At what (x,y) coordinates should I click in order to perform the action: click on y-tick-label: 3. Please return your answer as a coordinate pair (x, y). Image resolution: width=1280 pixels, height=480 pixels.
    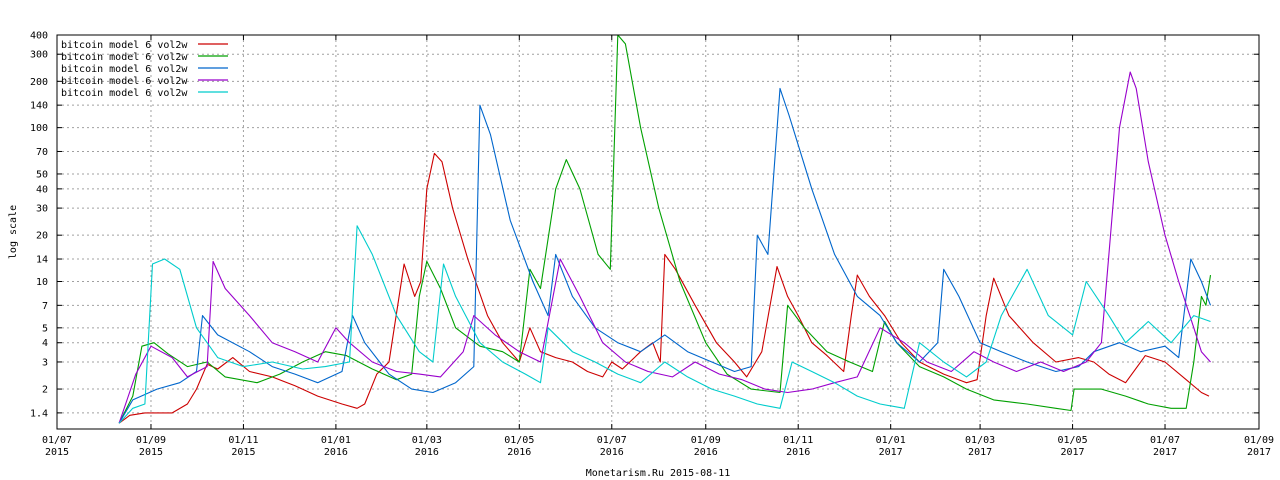
    Looking at the image, I should click on (45, 362).